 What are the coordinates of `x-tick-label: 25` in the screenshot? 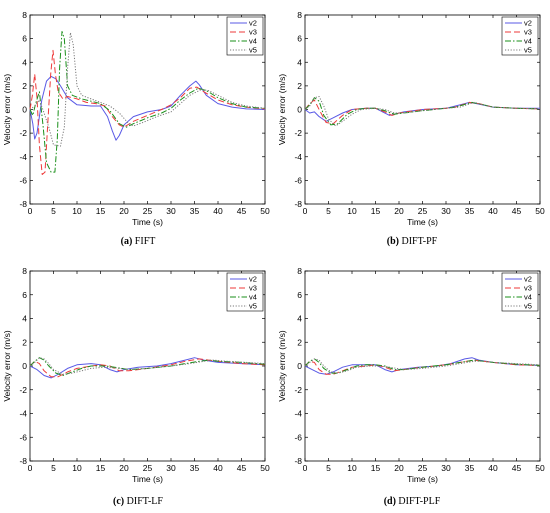 It's located at (423, 211).